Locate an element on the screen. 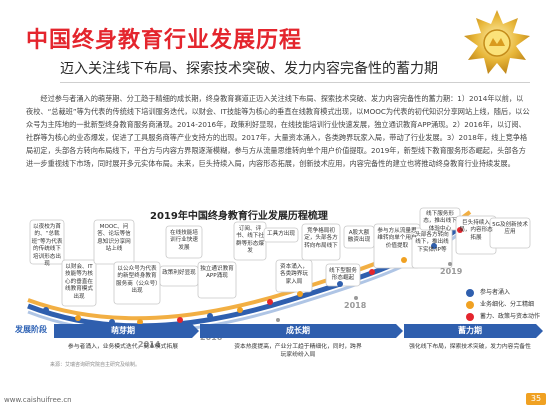  stage-bar-growth: 成长期 is located at coordinates (301, 331).